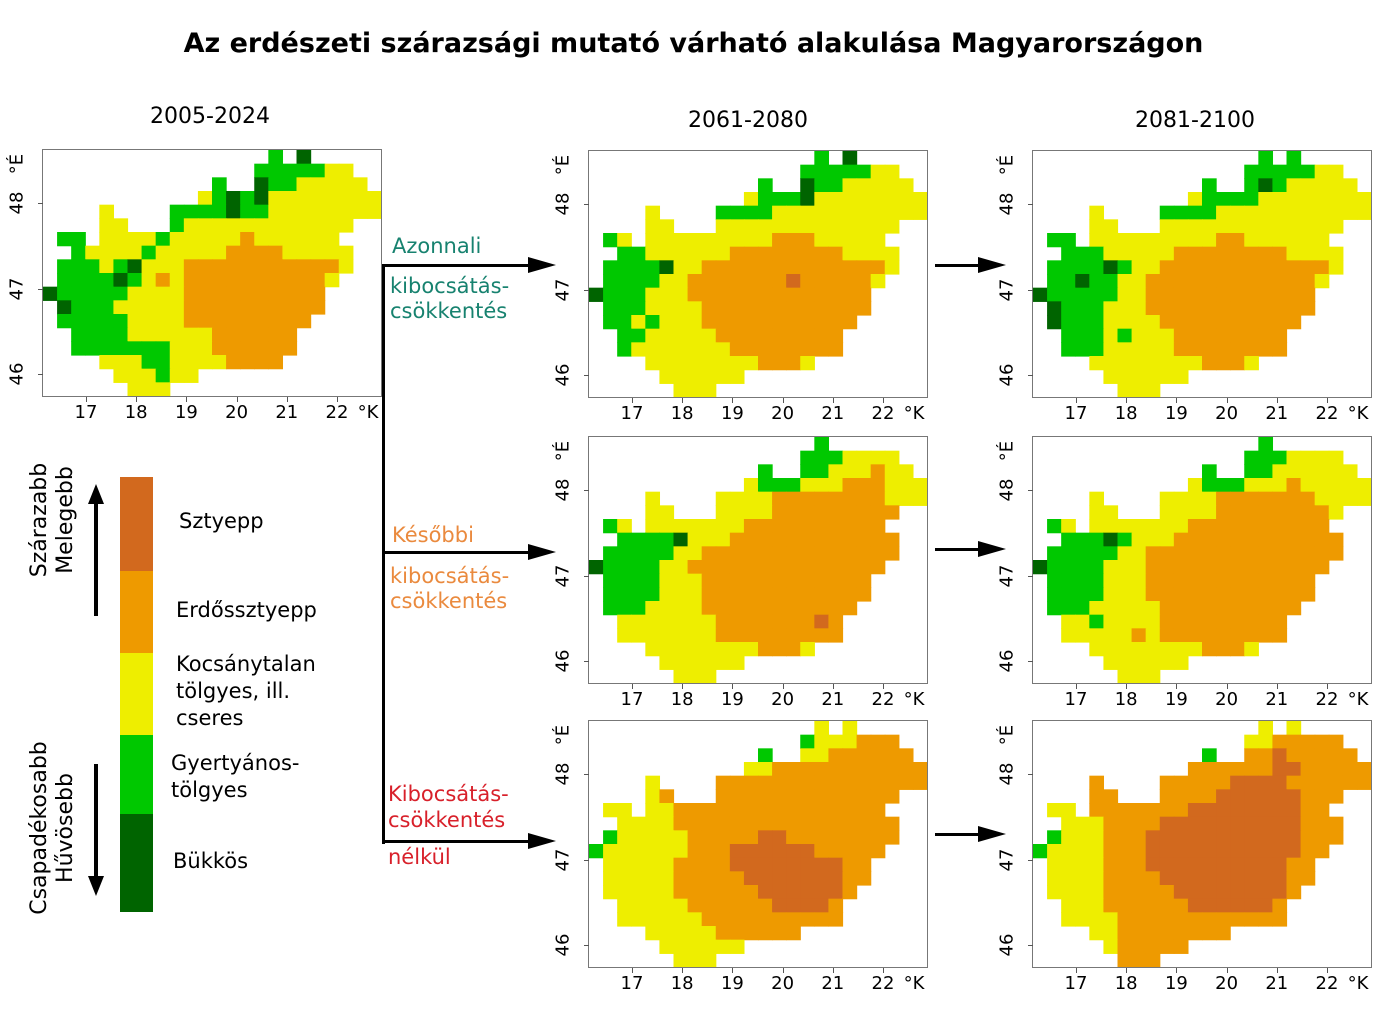 The width and height of the screenshot is (1387, 1036). What do you see at coordinates (682, 983) in the screenshot?
I see `lon-tick-label: 18` at bounding box center [682, 983].